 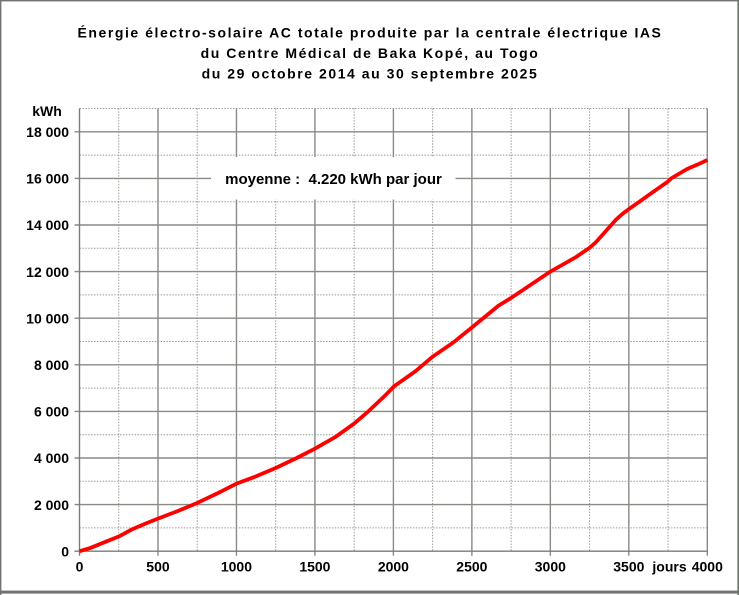 What do you see at coordinates (51, 505) in the screenshot?
I see `svg-text: 2 000` at bounding box center [51, 505].